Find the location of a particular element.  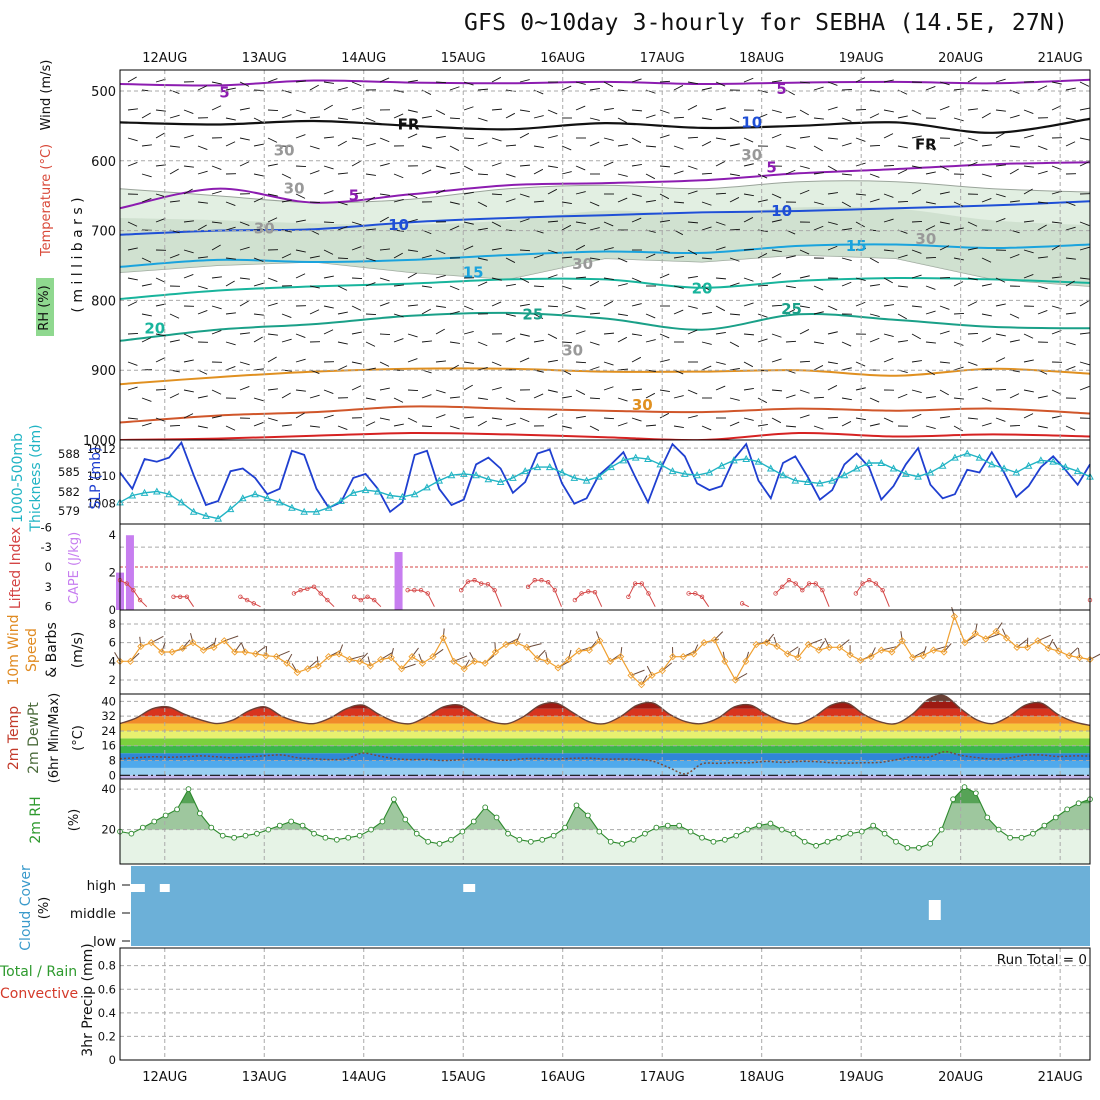

wind-10m-barb is located at coordinates (770, 638).